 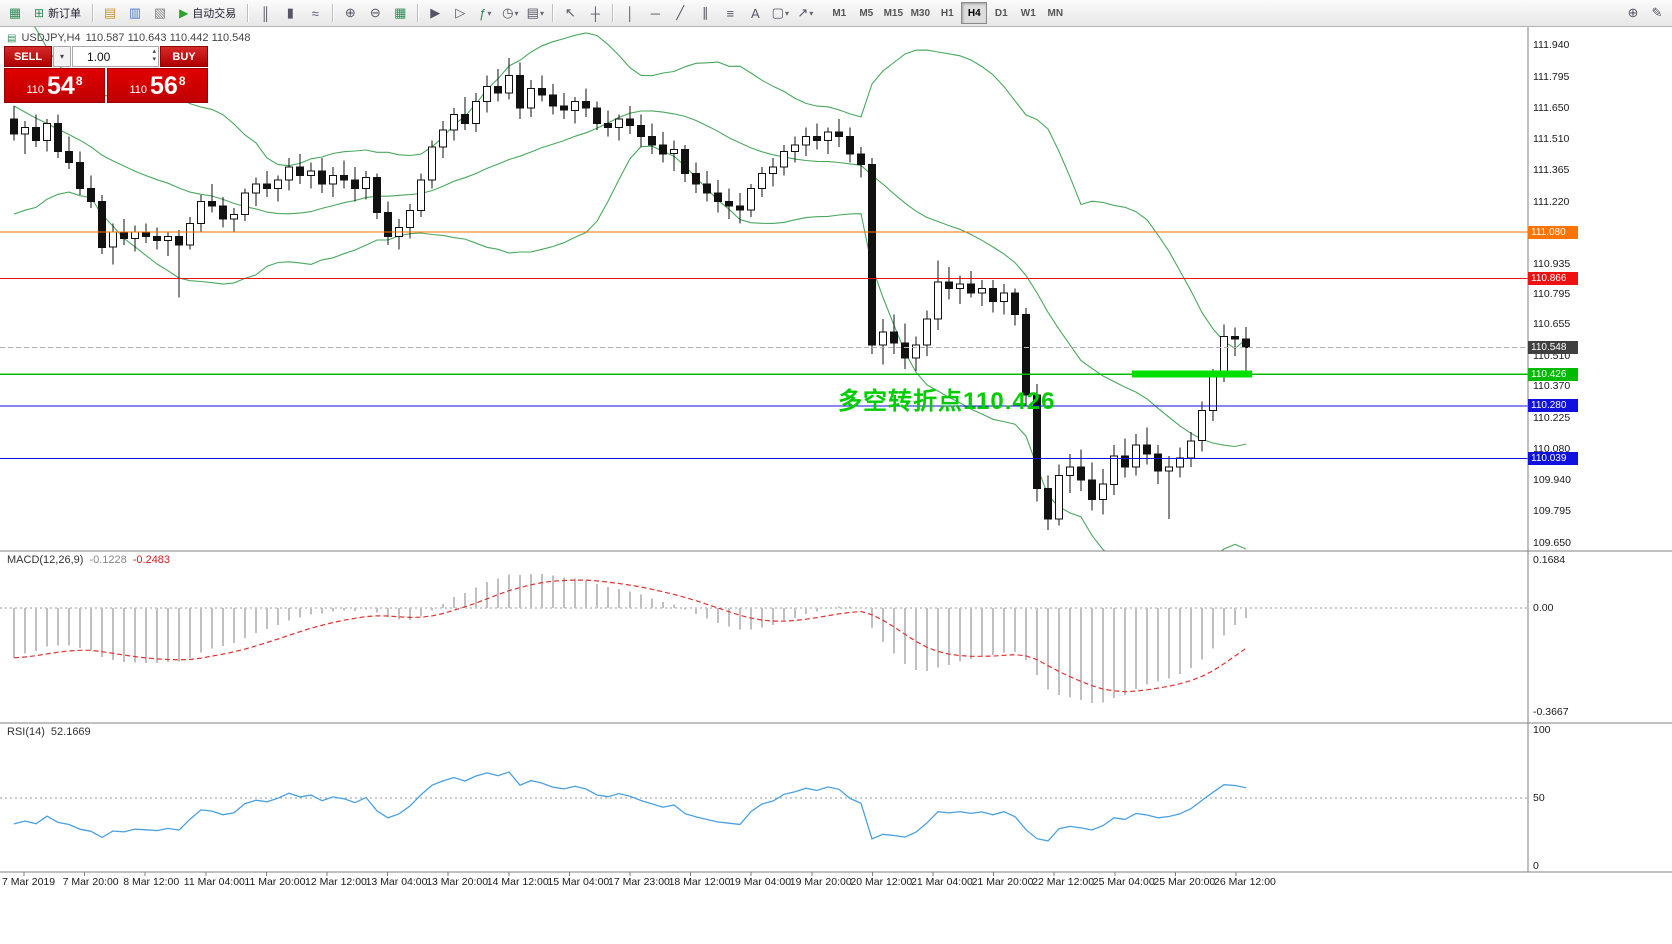 What do you see at coordinates (974, 13) in the screenshot?
I see `timeframe-h4: H4` at bounding box center [974, 13].